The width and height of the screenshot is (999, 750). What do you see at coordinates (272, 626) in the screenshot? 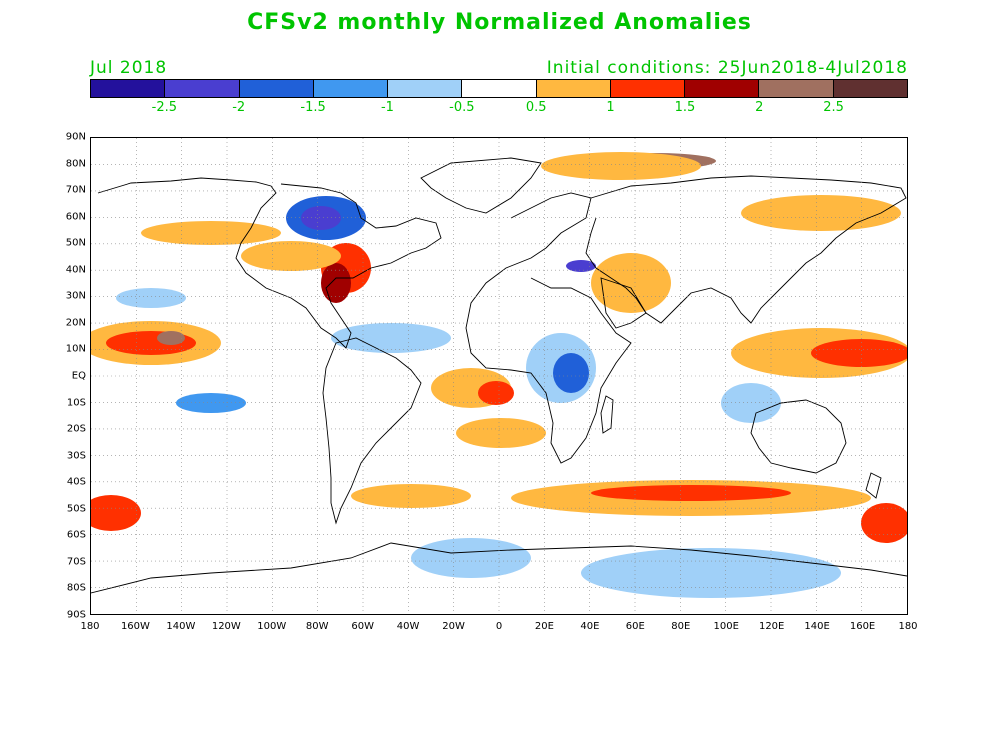
I see `longitude-label: 100W` at bounding box center [272, 626].